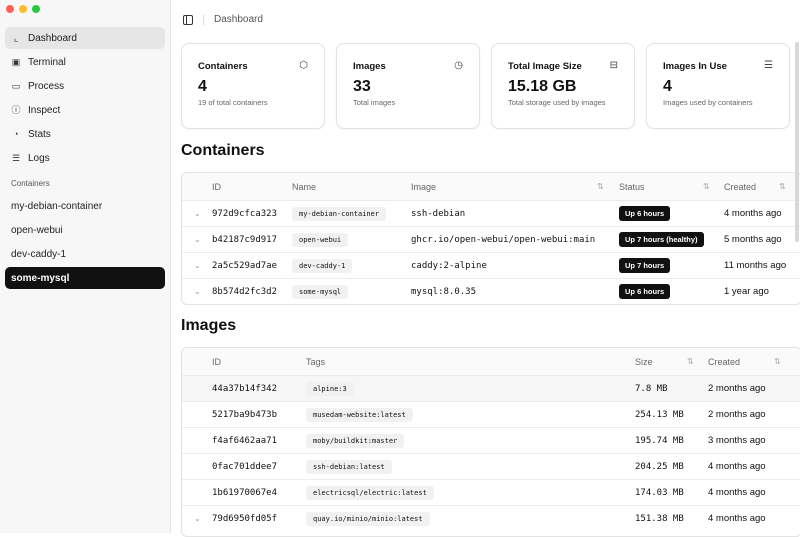  I want to click on image-id: f4af6462aa71, so click(245, 440).